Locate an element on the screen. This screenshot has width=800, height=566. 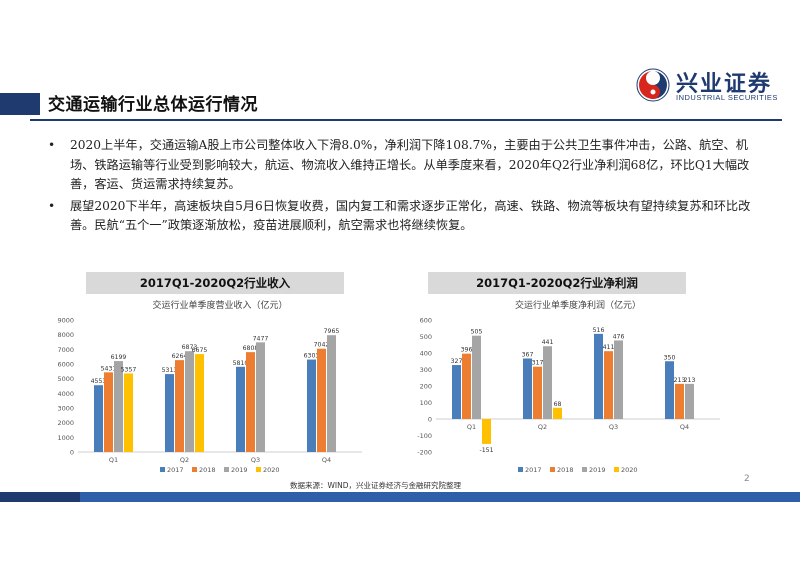
data-label: 5313 is located at coordinates (170, 370).